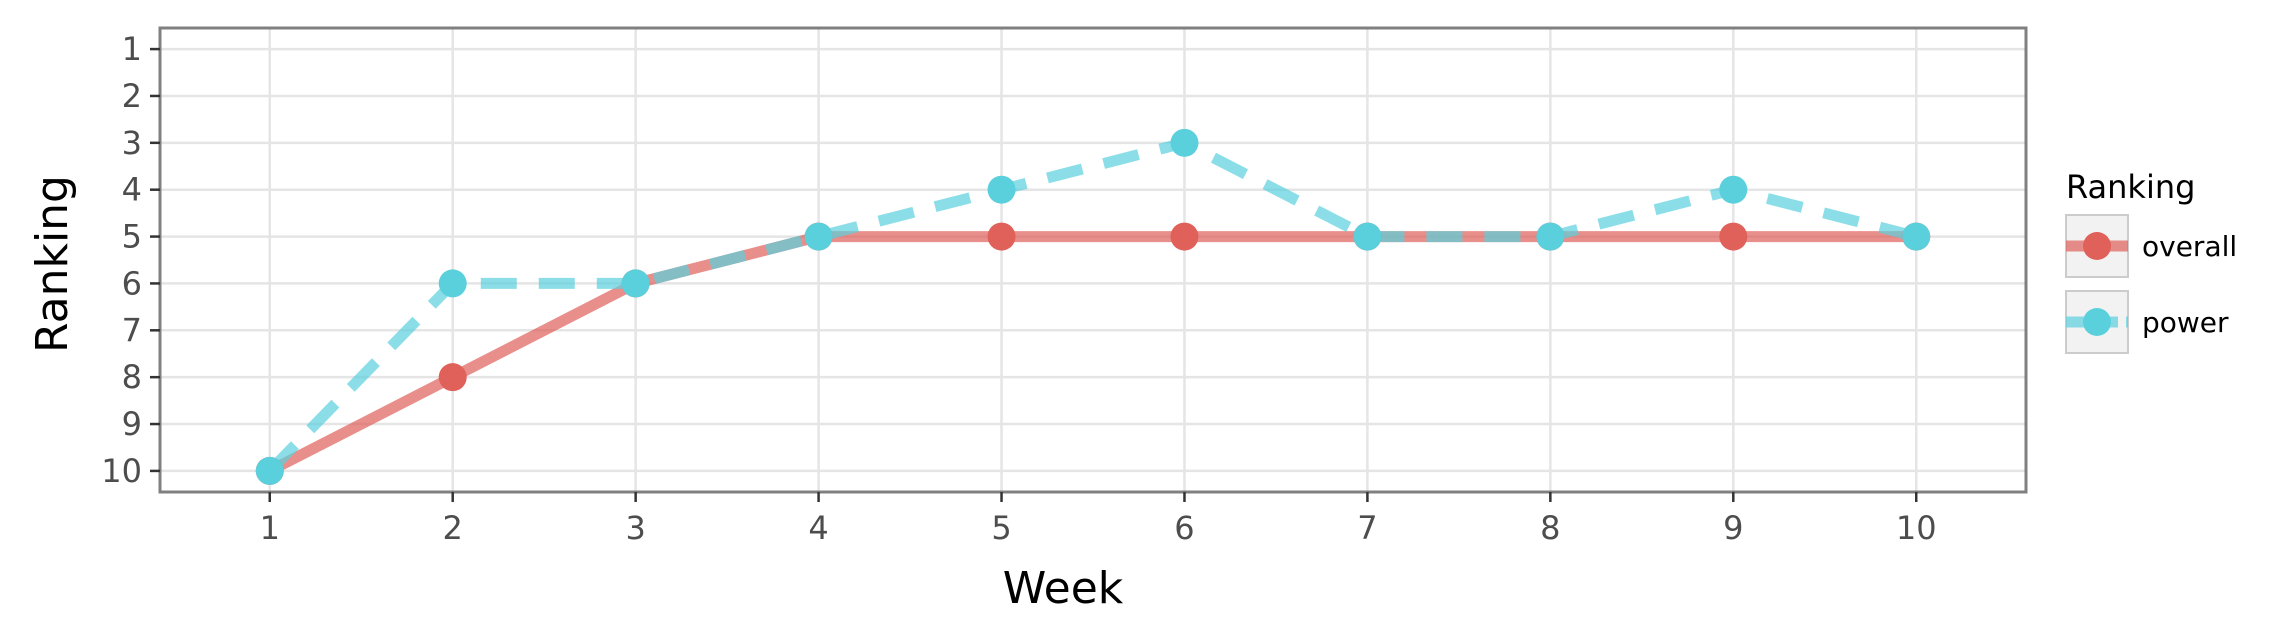  What do you see at coordinates (52, 264) in the screenshot?
I see `y-axis-title: Ranking` at bounding box center [52, 264].